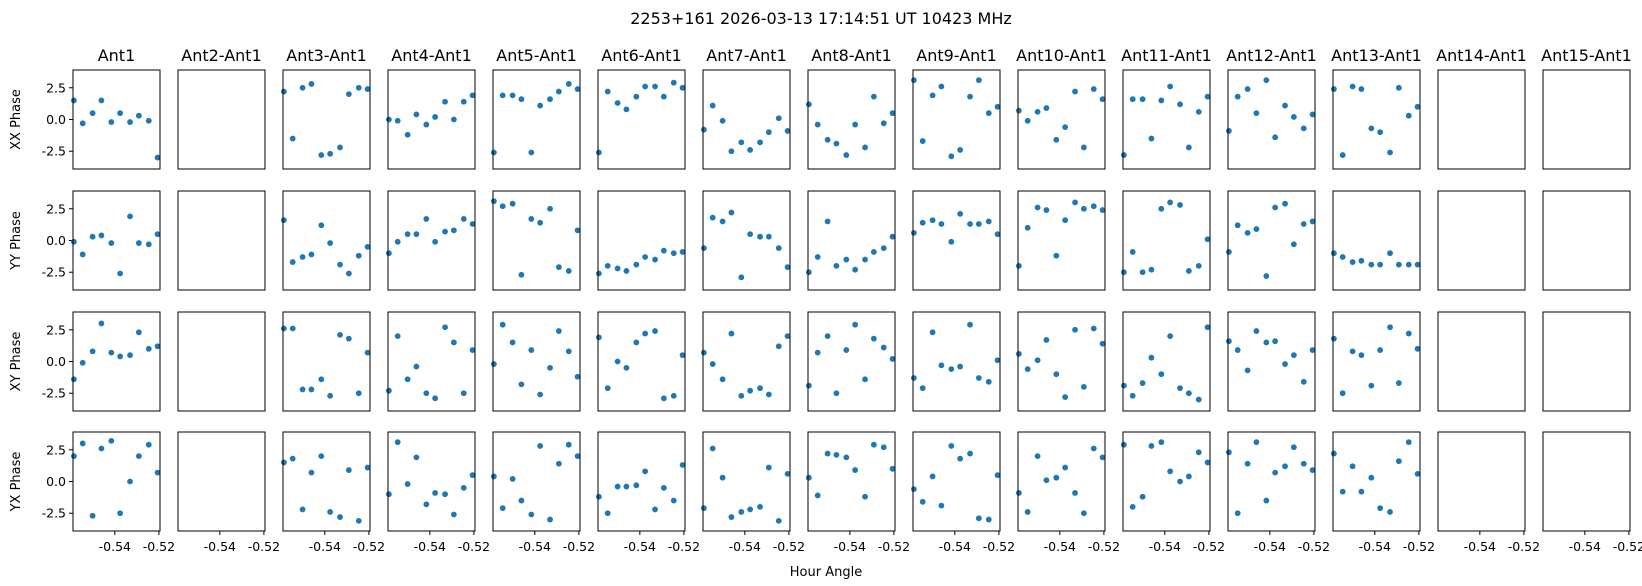 This screenshot has width=1642, height=586. Describe the element at coordinates (56, 119) in the screenshot. I see `y-tick-label: 0.0` at that location.